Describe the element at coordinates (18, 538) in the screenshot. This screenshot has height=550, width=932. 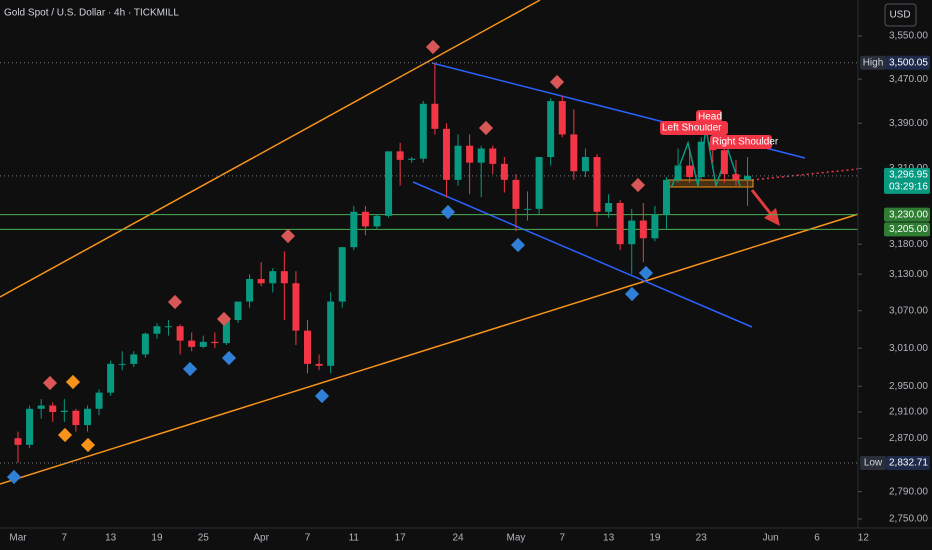
I see `x-tick-label: Mar` at that location.